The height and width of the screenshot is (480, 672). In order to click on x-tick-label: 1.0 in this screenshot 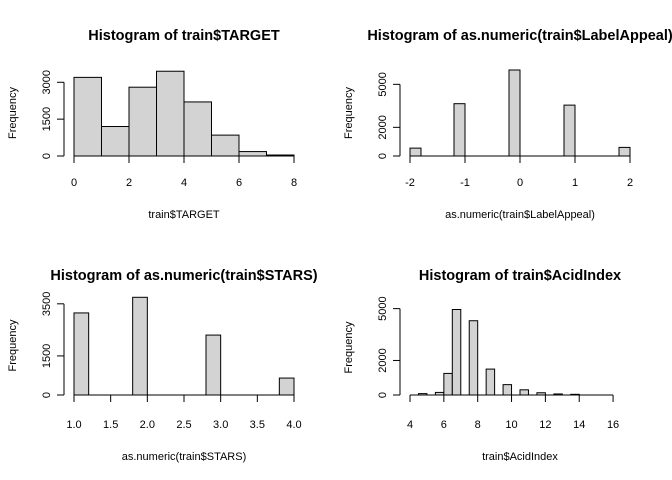, I will do `click(73, 425)`.